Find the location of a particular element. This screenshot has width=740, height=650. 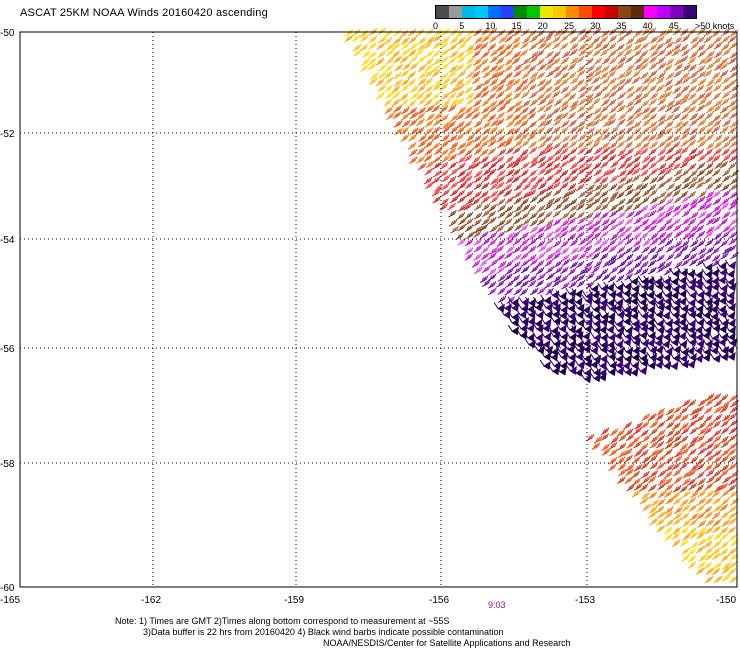

legend-swatch is located at coordinates (520, 12).